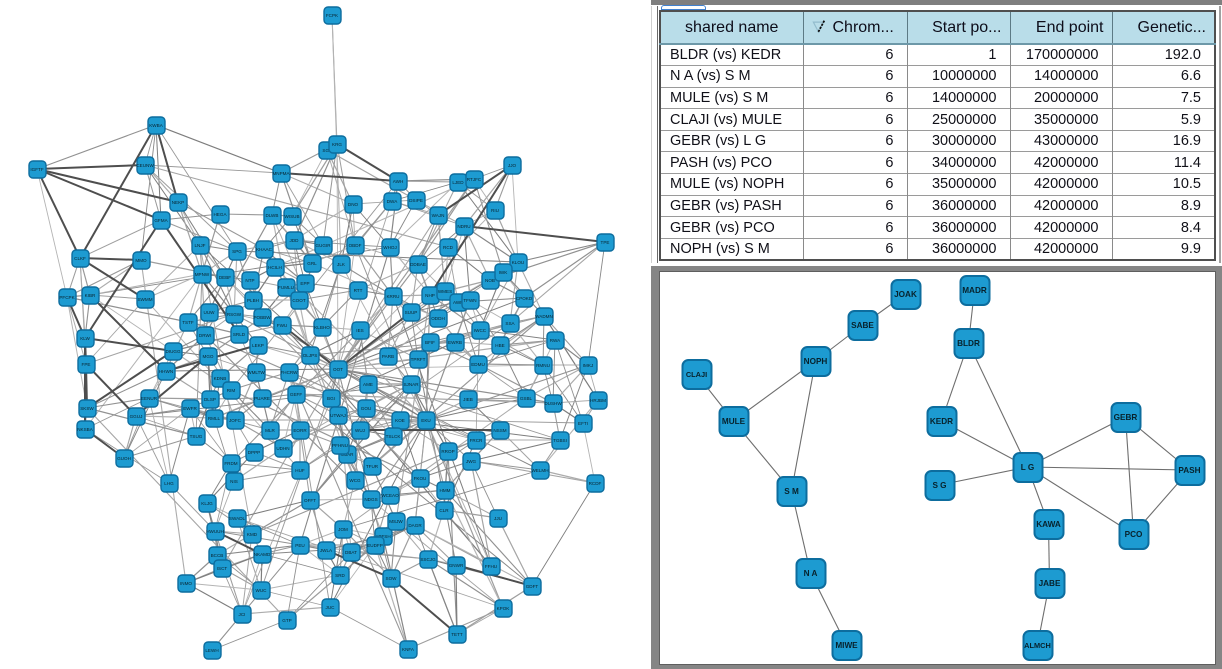 This screenshot has height=669, width=1222. Describe the element at coordinates (491, 566) in the screenshot. I see `svg-text: FFHU` at that location.